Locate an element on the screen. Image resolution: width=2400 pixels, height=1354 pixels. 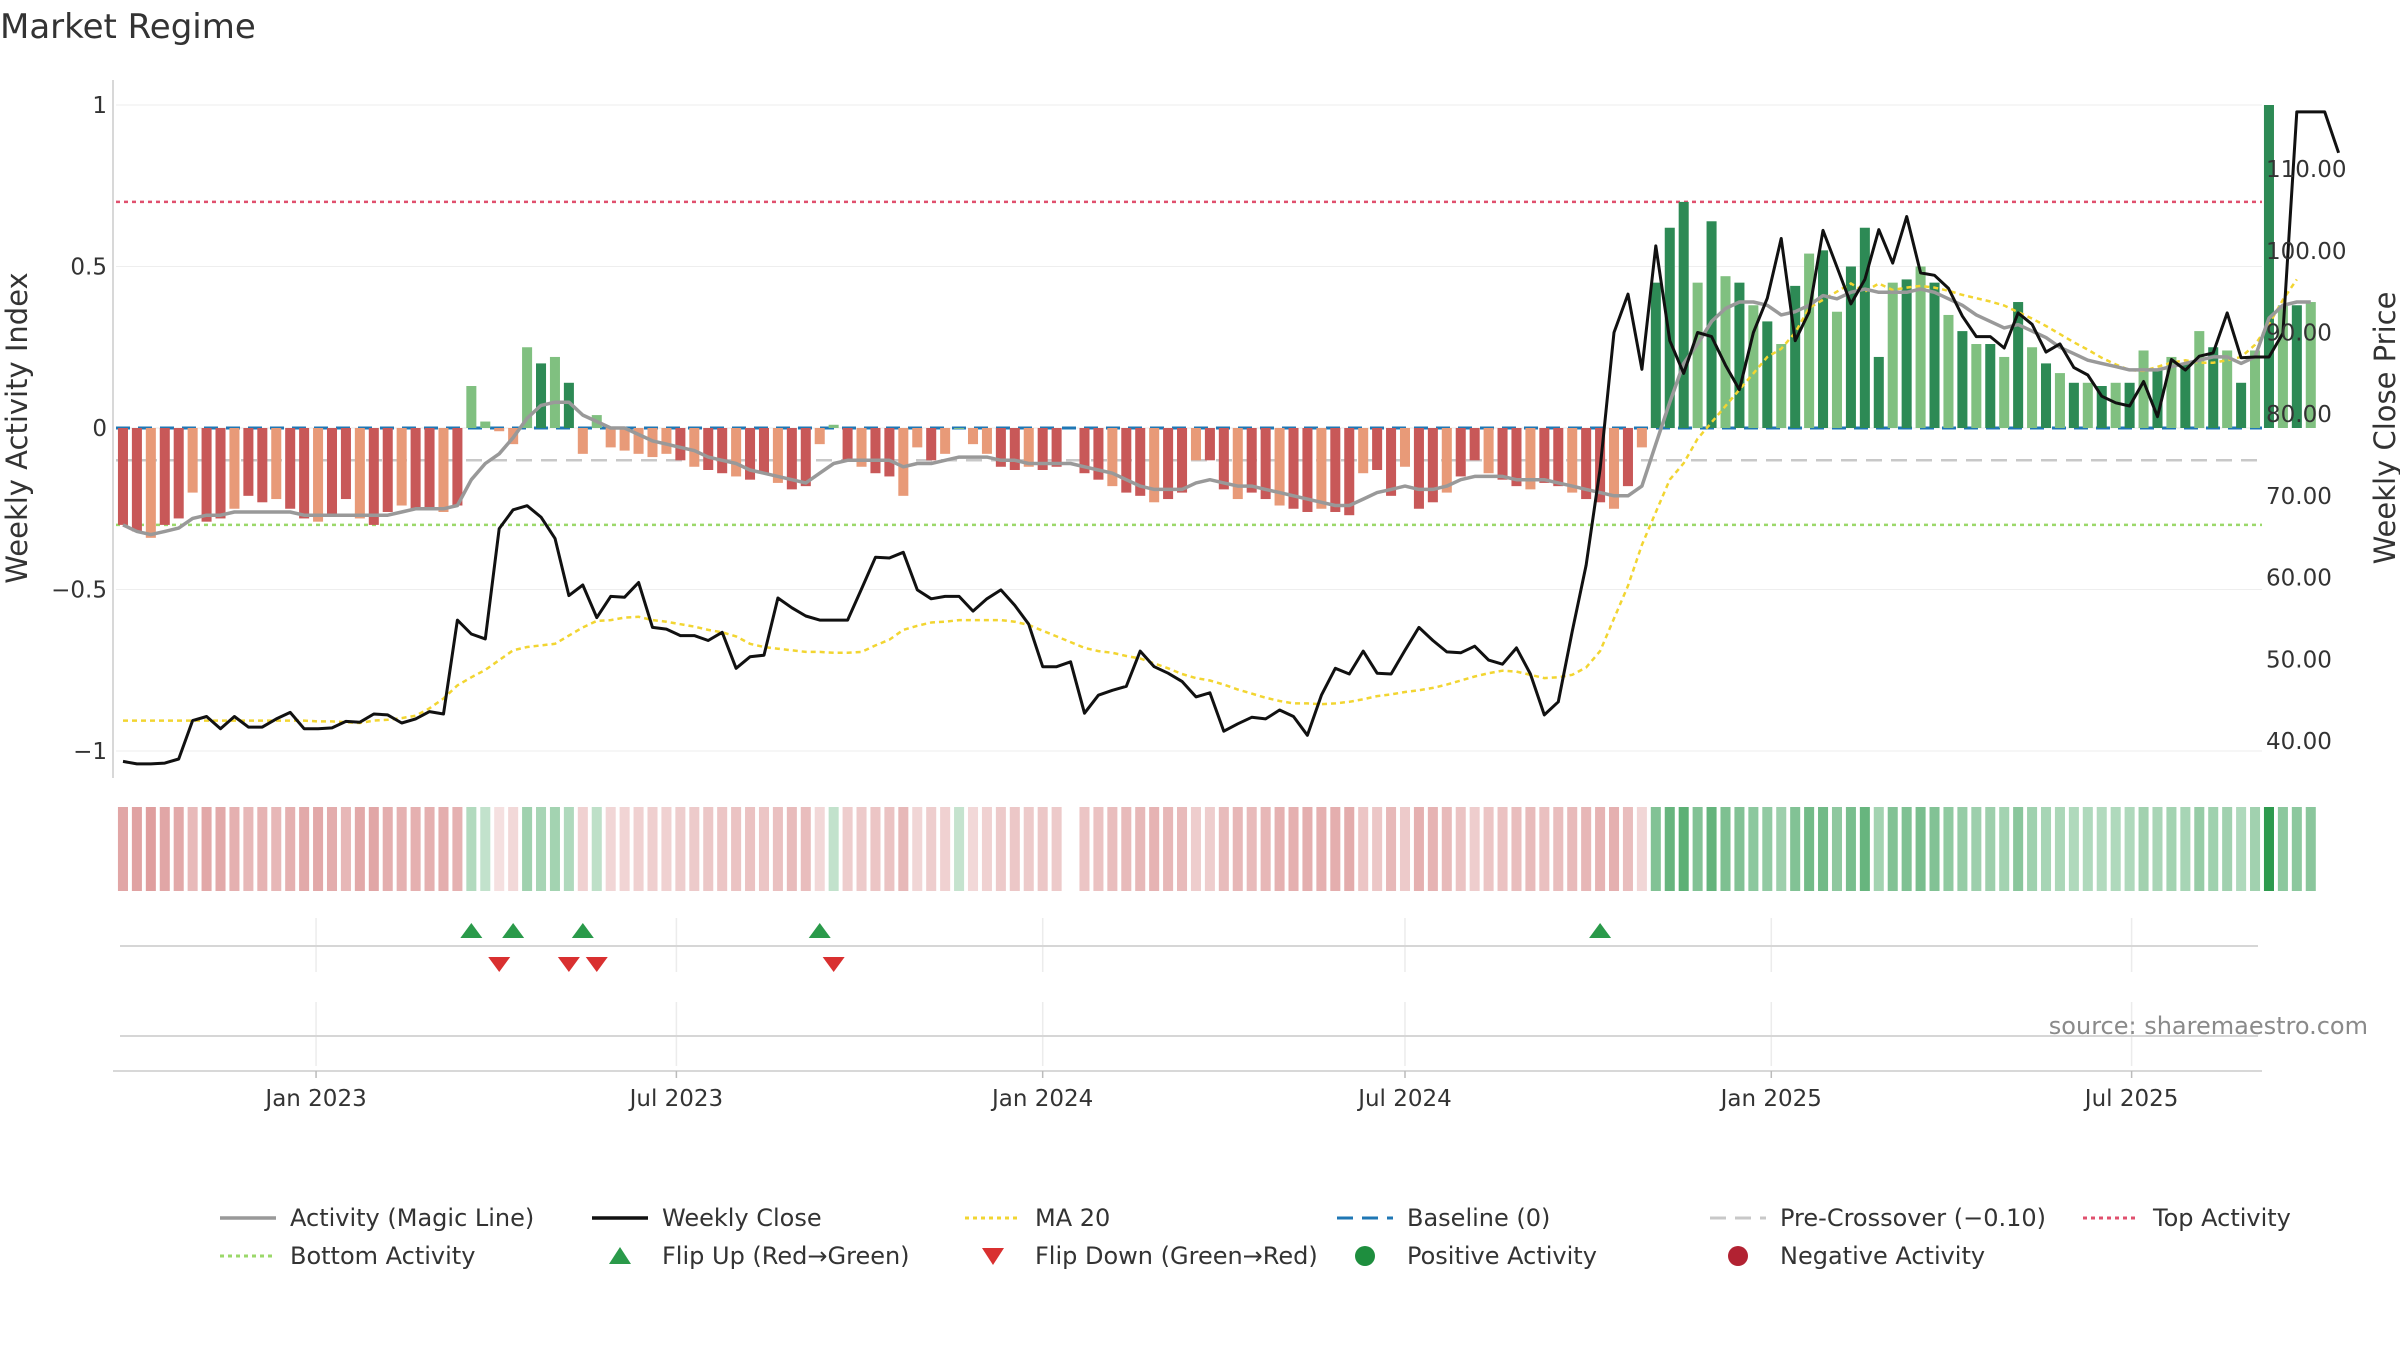
x-tick-label: Jan 2023 is located at coordinates (314, 1099).